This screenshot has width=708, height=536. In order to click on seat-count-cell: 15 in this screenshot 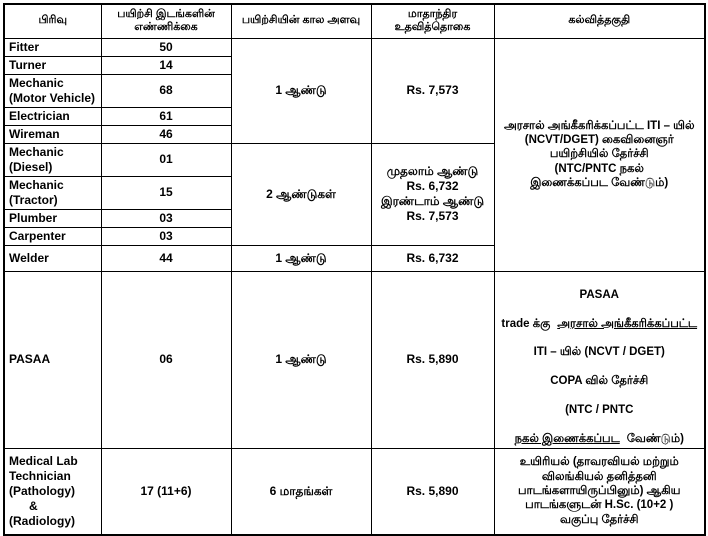, I will do `click(166, 192)`.